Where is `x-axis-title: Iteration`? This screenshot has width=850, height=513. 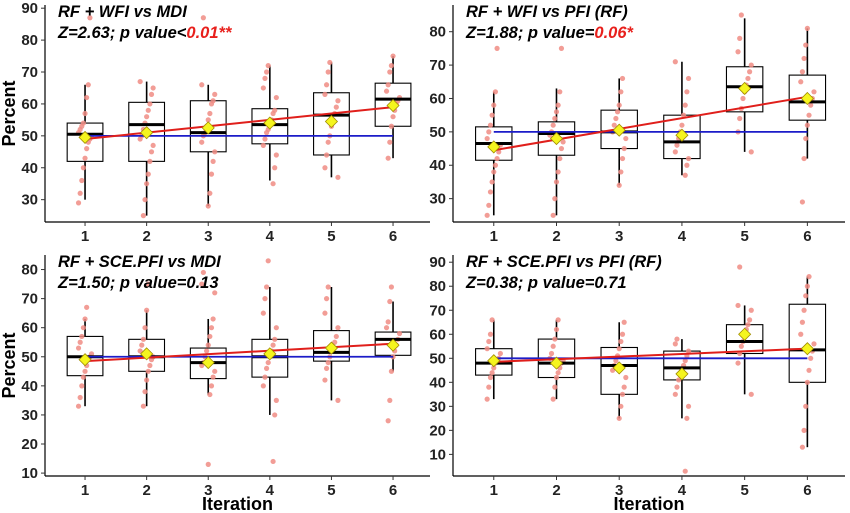
x-axis-title: Iteration is located at coordinates (237, 503).